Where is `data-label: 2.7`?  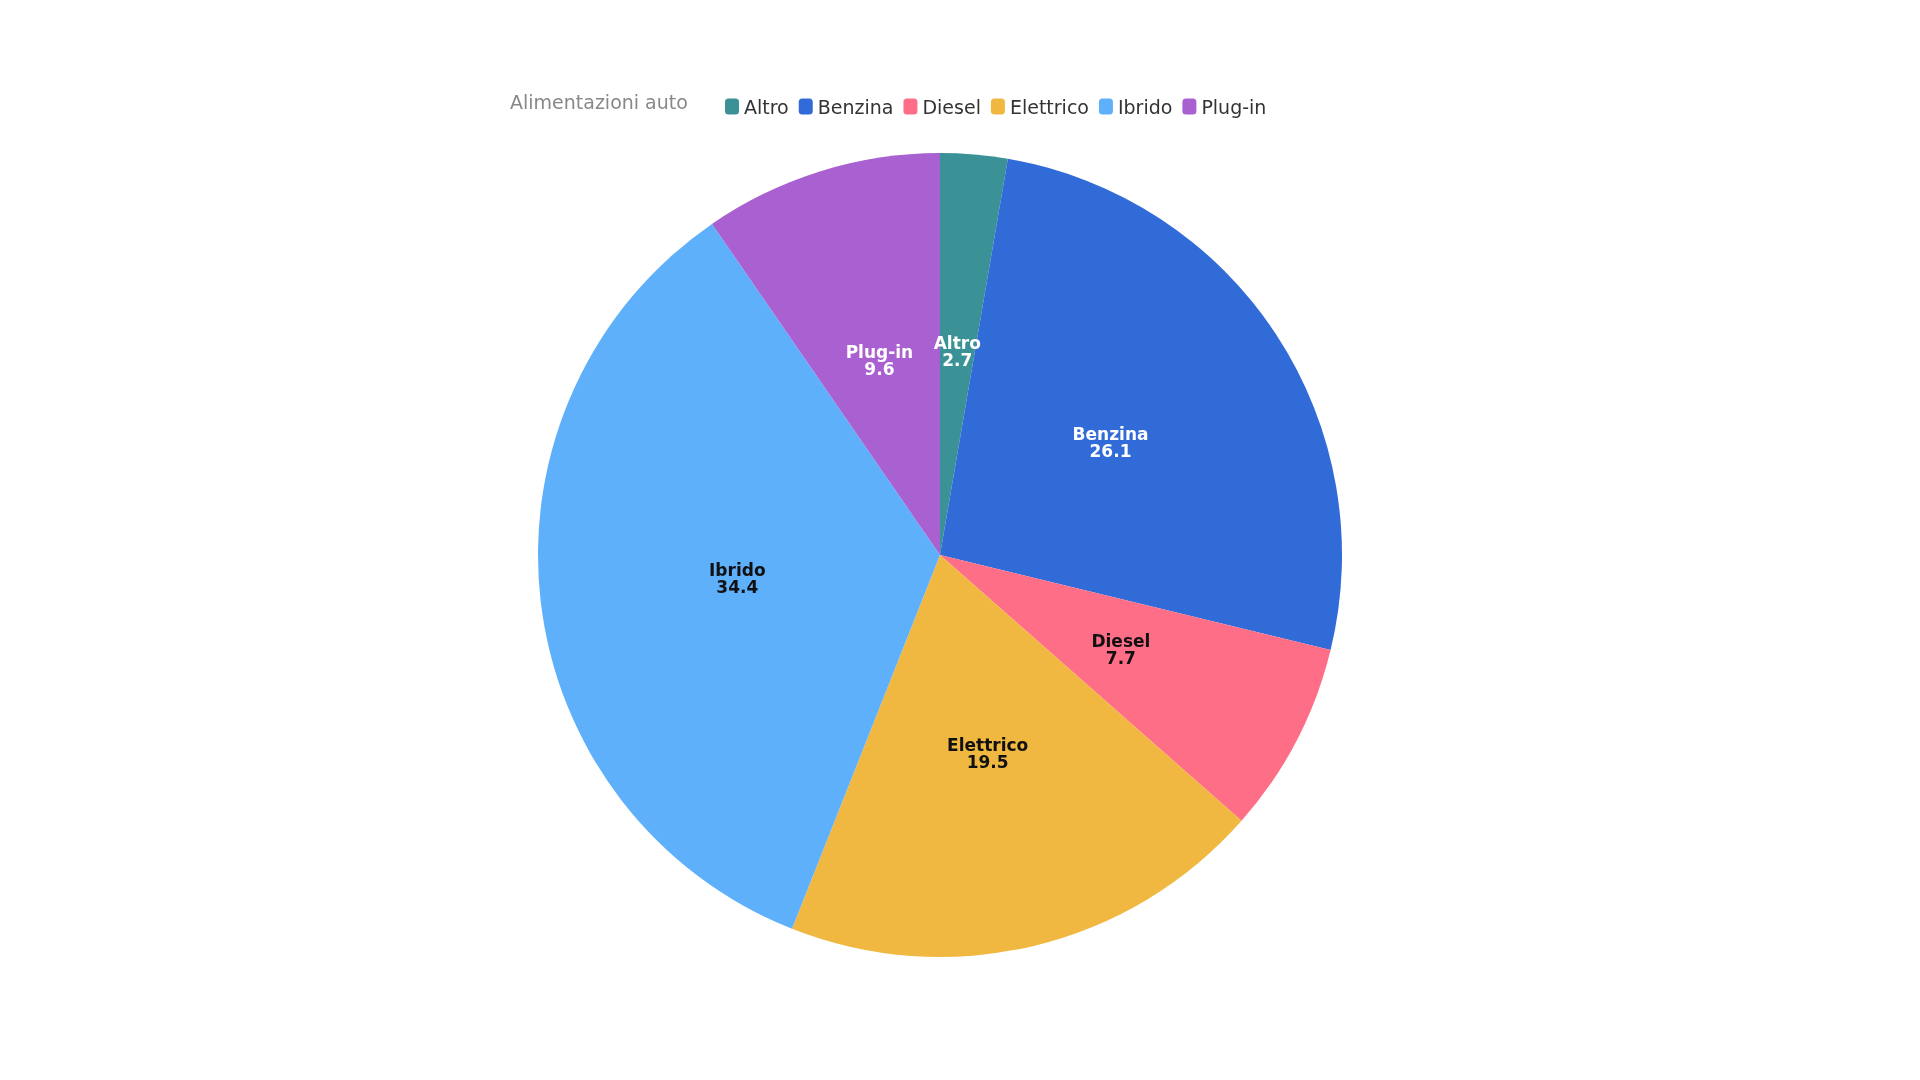
data-label: 2.7 is located at coordinates (957, 360).